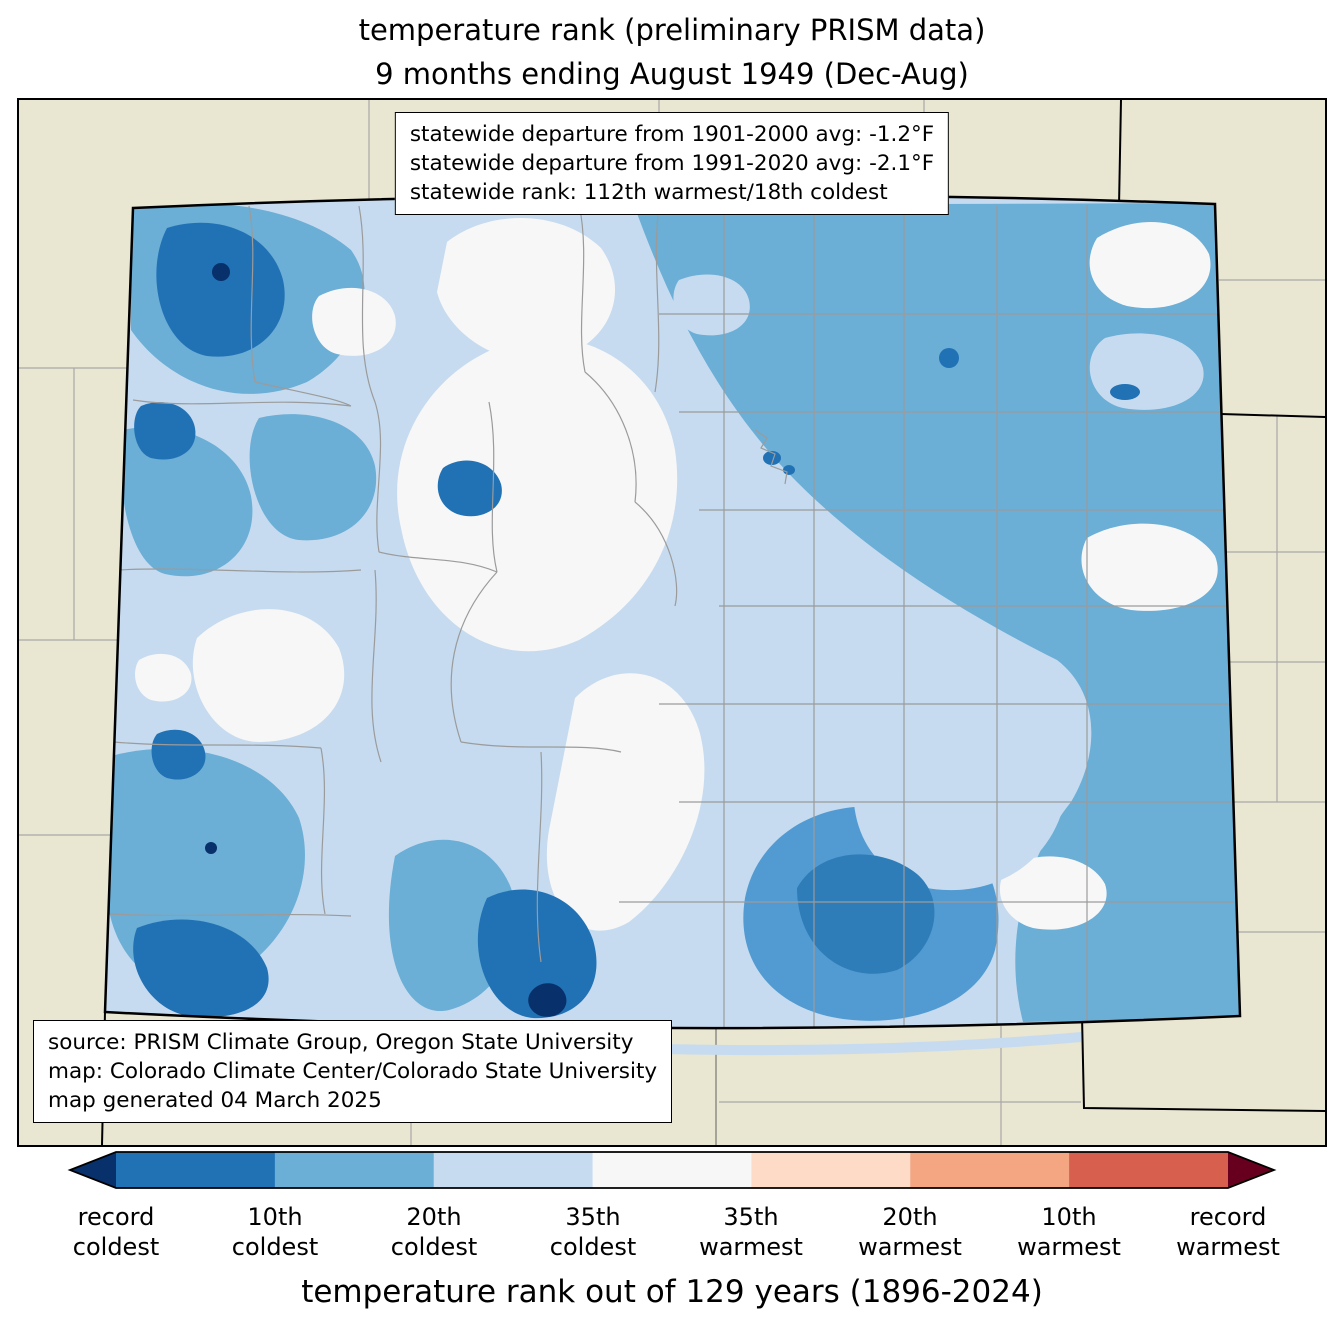 This screenshot has width=1344, height=1332. Describe the element at coordinates (751, 1232) in the screenshot. I see `colorbar-label-35th-warmest: 35th warmest` at that location.